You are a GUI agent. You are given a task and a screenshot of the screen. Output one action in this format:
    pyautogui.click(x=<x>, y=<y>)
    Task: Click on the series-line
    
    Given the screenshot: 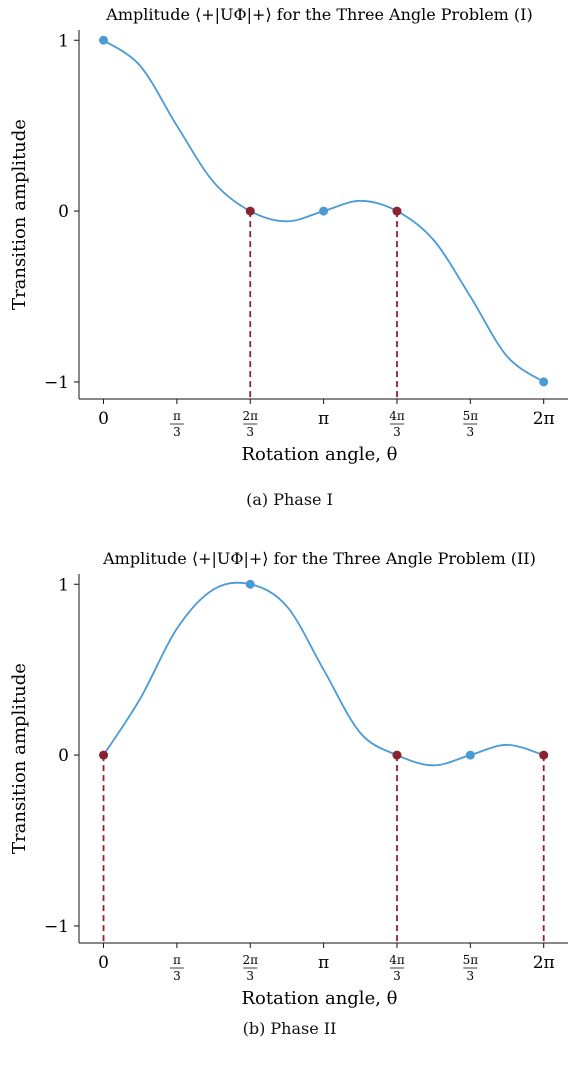 What is the action you would take?
    pyautogui.click(x=323, y=674)
    